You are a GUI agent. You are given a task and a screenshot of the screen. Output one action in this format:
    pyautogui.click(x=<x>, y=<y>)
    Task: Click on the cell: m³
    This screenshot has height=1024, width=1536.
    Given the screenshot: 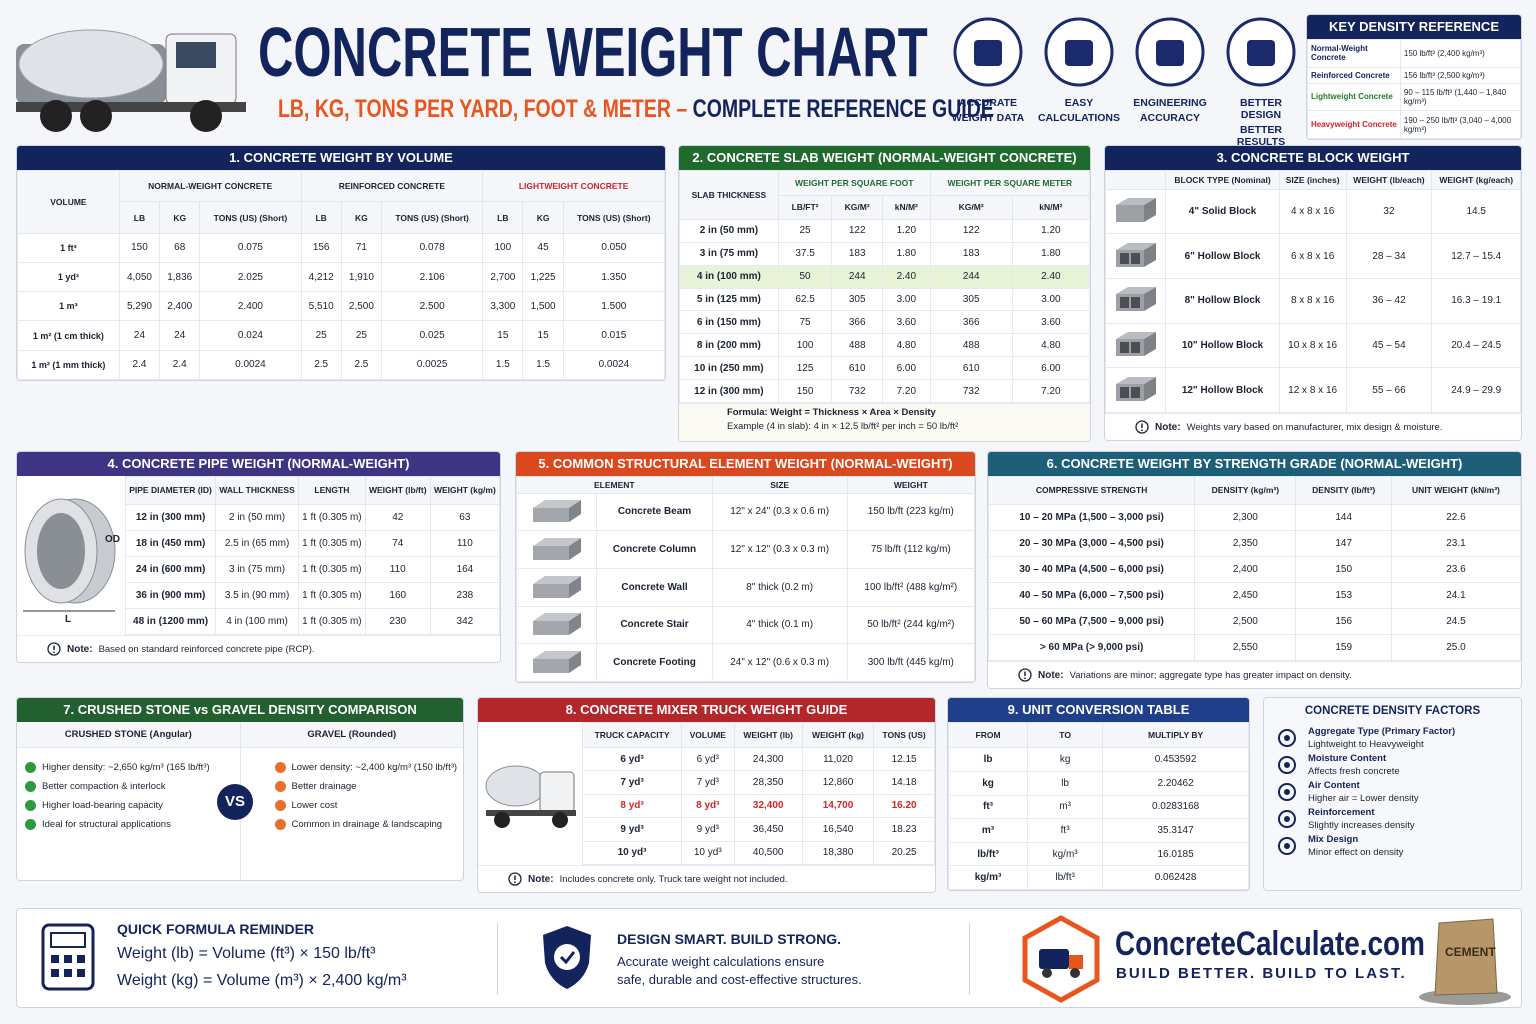 What is the action you would take?
    pyautogui.click(x=988, y=830)
    